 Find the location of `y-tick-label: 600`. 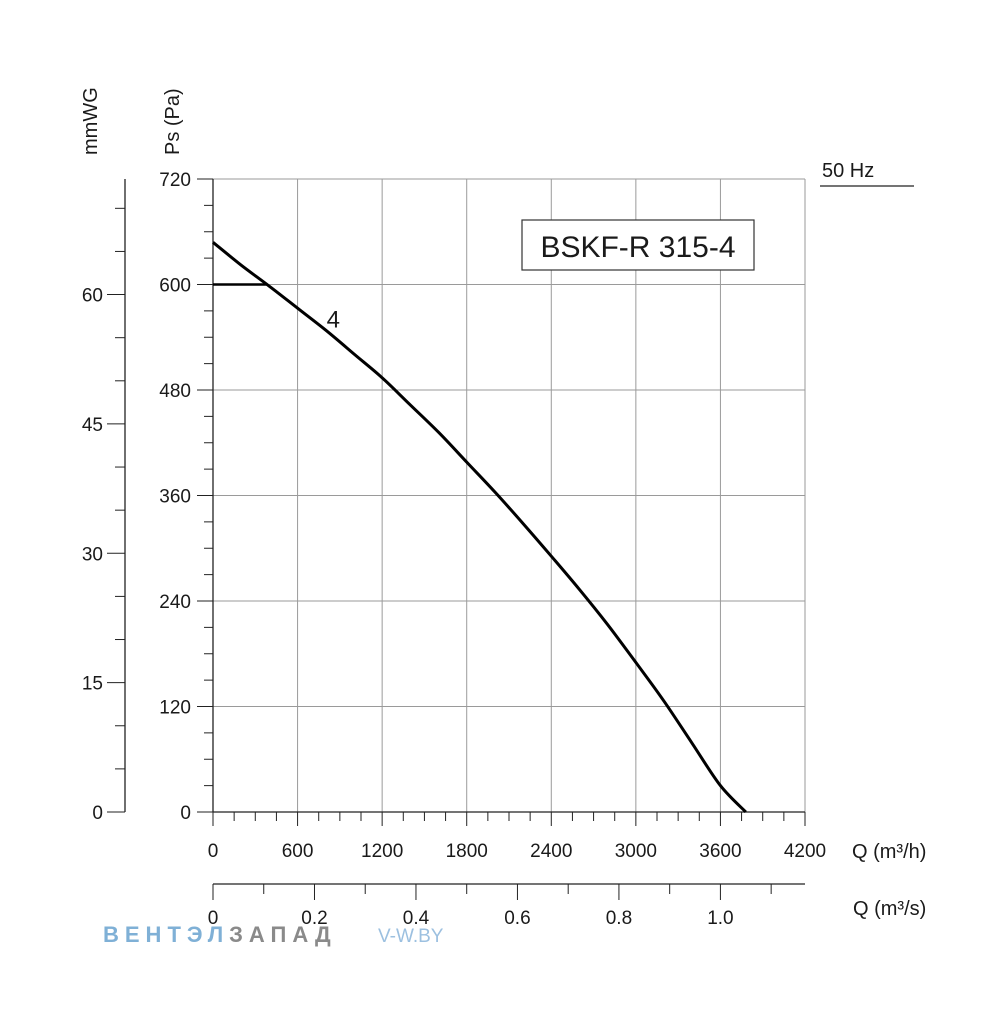

y-tick-label: 600 is located at coordinates (175, 286).